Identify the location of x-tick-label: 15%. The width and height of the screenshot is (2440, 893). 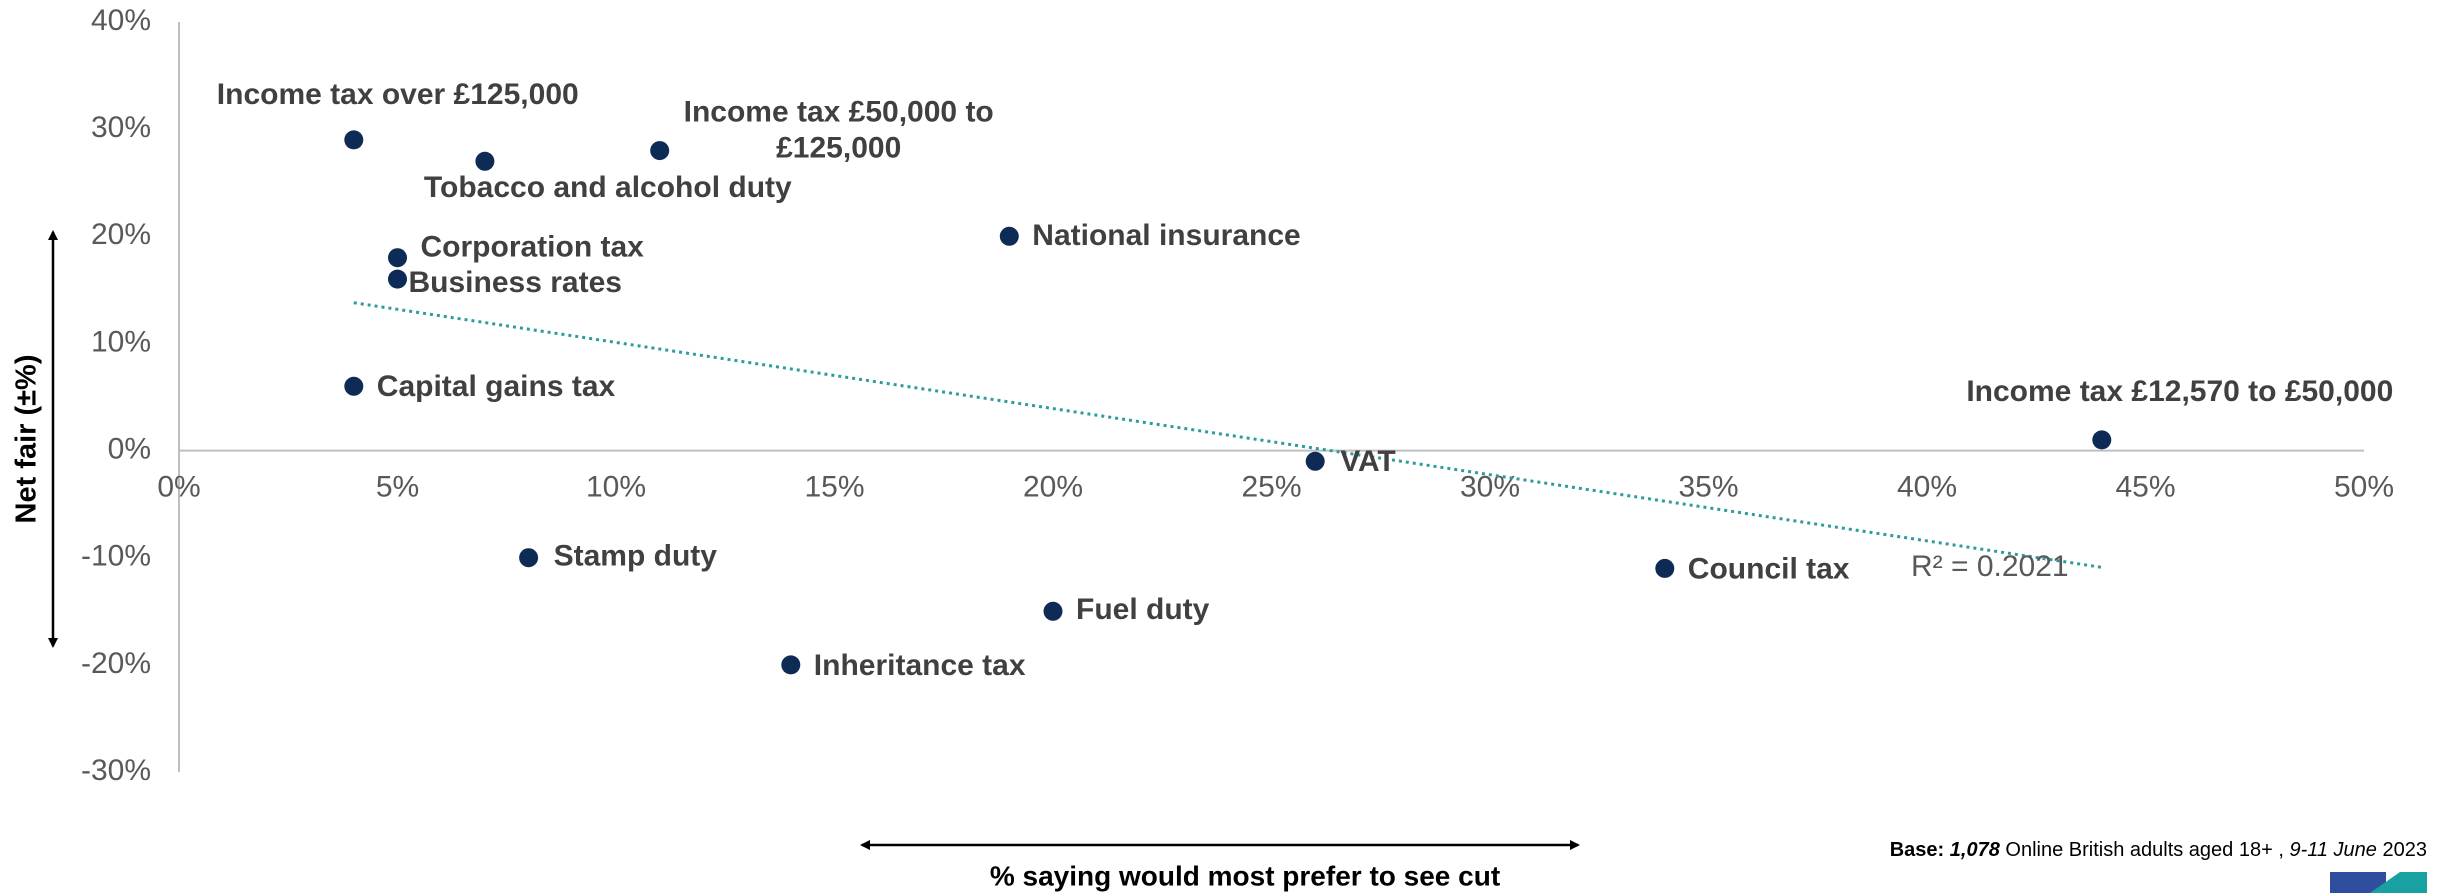
(834, 486).